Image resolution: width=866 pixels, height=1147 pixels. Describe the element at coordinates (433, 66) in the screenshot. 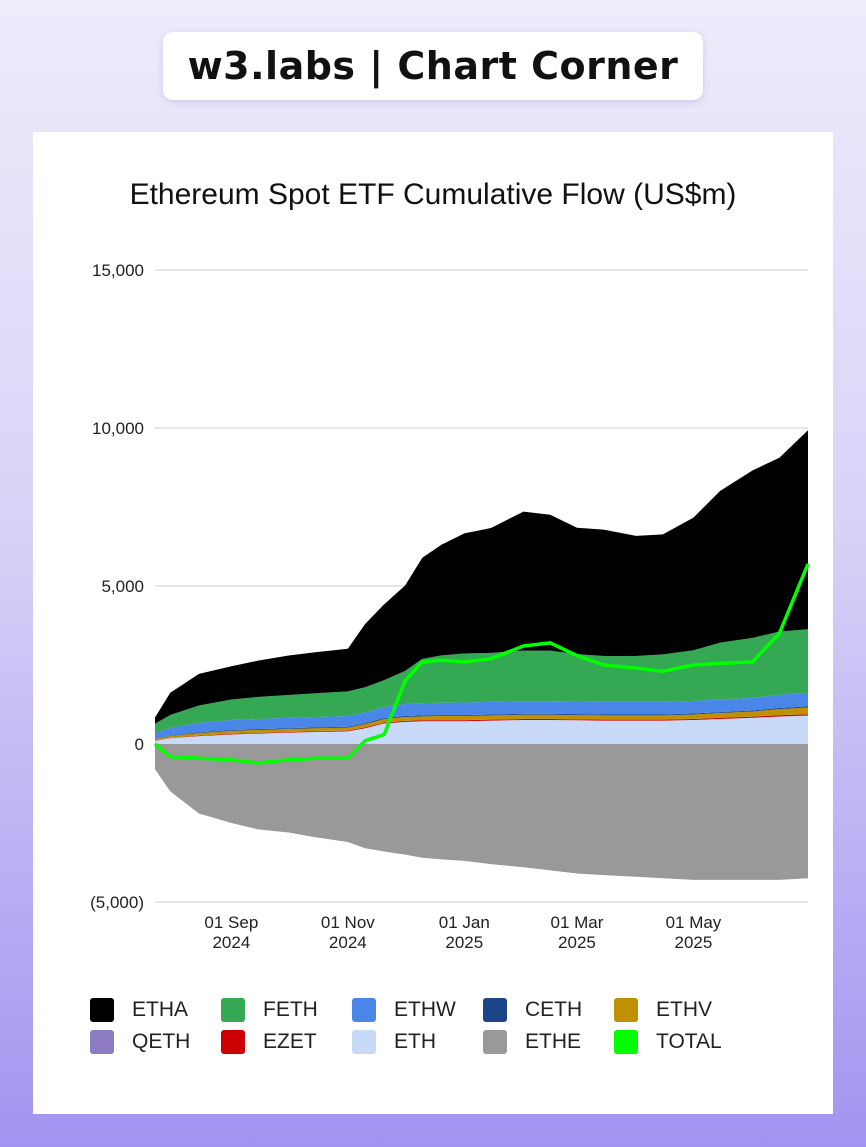

I see `brand-header: w3.labs | Chart Corner` at that location.